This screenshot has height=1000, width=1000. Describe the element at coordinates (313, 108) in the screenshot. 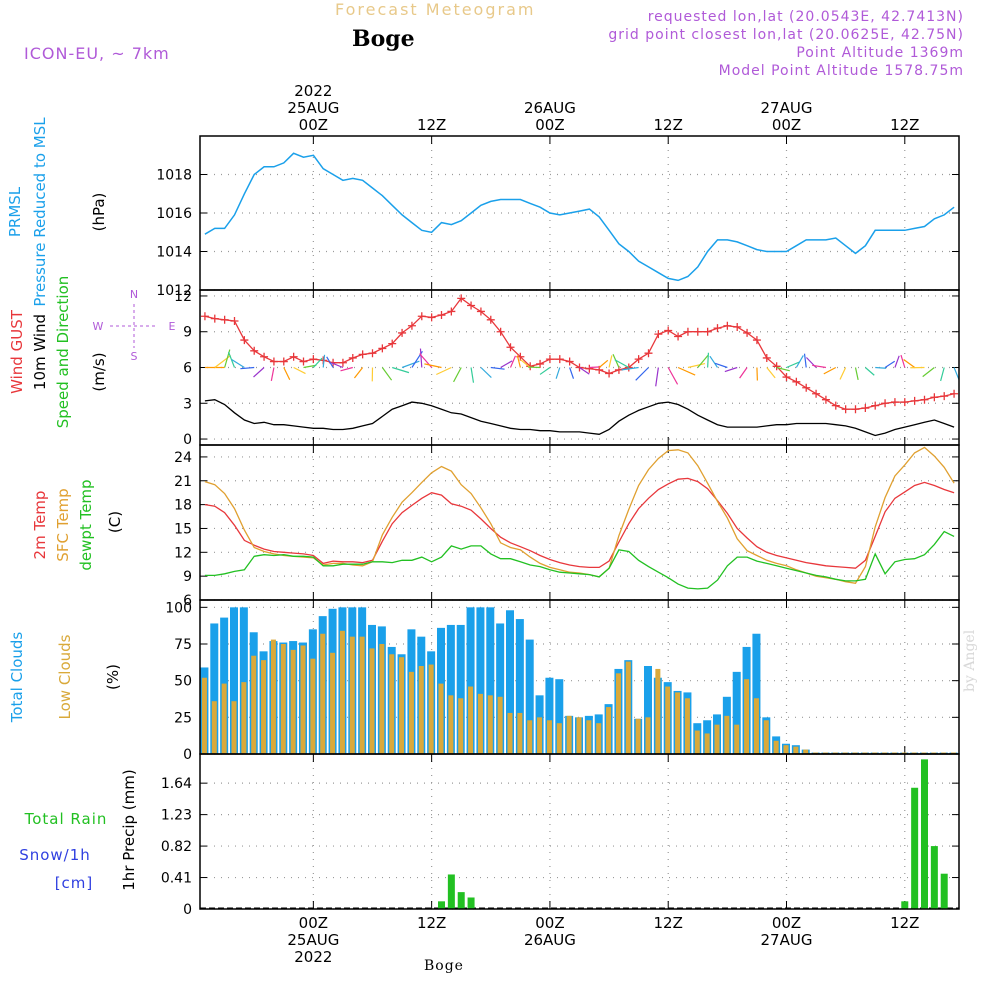

I see `top-time-label: 25AUG` at that location.